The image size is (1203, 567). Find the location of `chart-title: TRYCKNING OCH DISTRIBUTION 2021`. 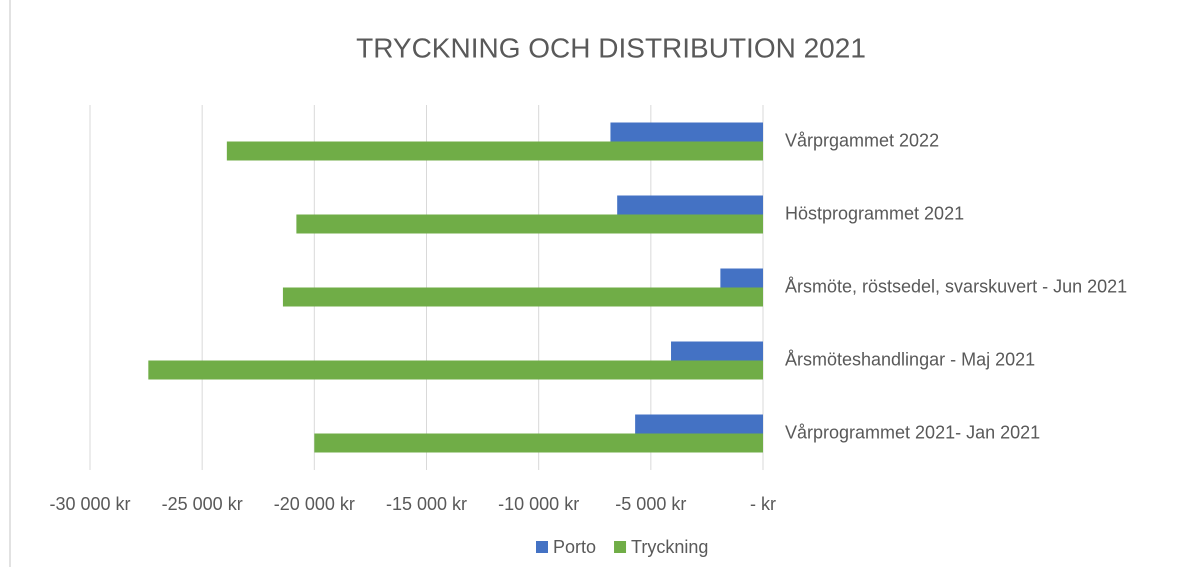

chart-title: TRYCKNING OCH DISTRIBUTION 2021 is located at coordinates (611, 47).